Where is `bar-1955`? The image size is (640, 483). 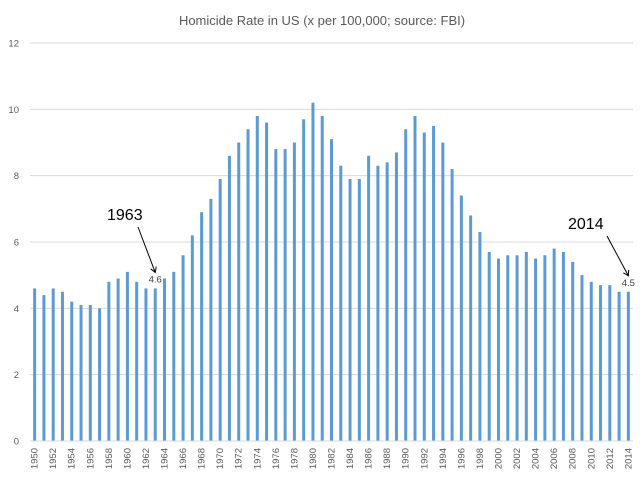 bar-1955 is located at coordinates (81, 373).